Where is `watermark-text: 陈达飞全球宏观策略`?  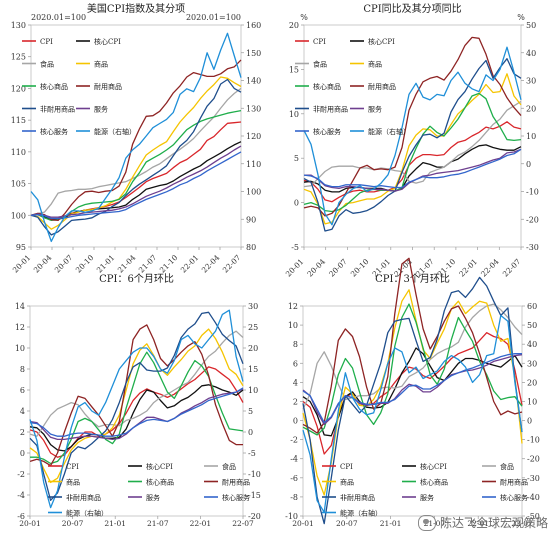 watermark-text: 陈达飞全球宏观策略 is located at coordinates (493, 523).